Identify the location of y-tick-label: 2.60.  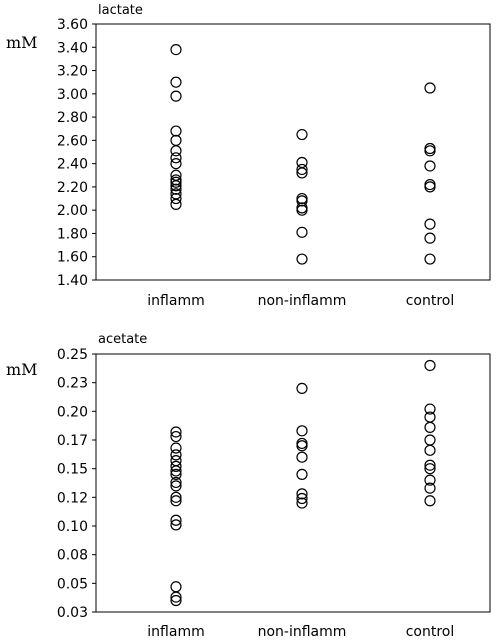
(72, 141).